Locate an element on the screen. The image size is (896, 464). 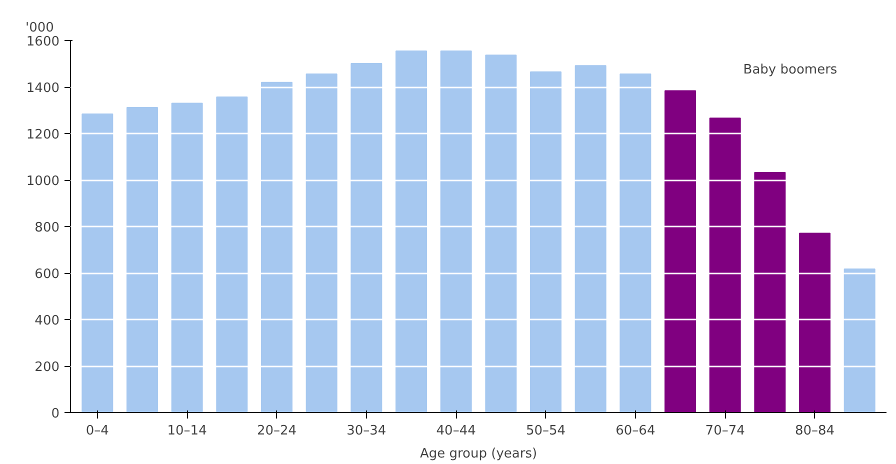
y-tick-label: 1400 is located at coordinates (43, 88).